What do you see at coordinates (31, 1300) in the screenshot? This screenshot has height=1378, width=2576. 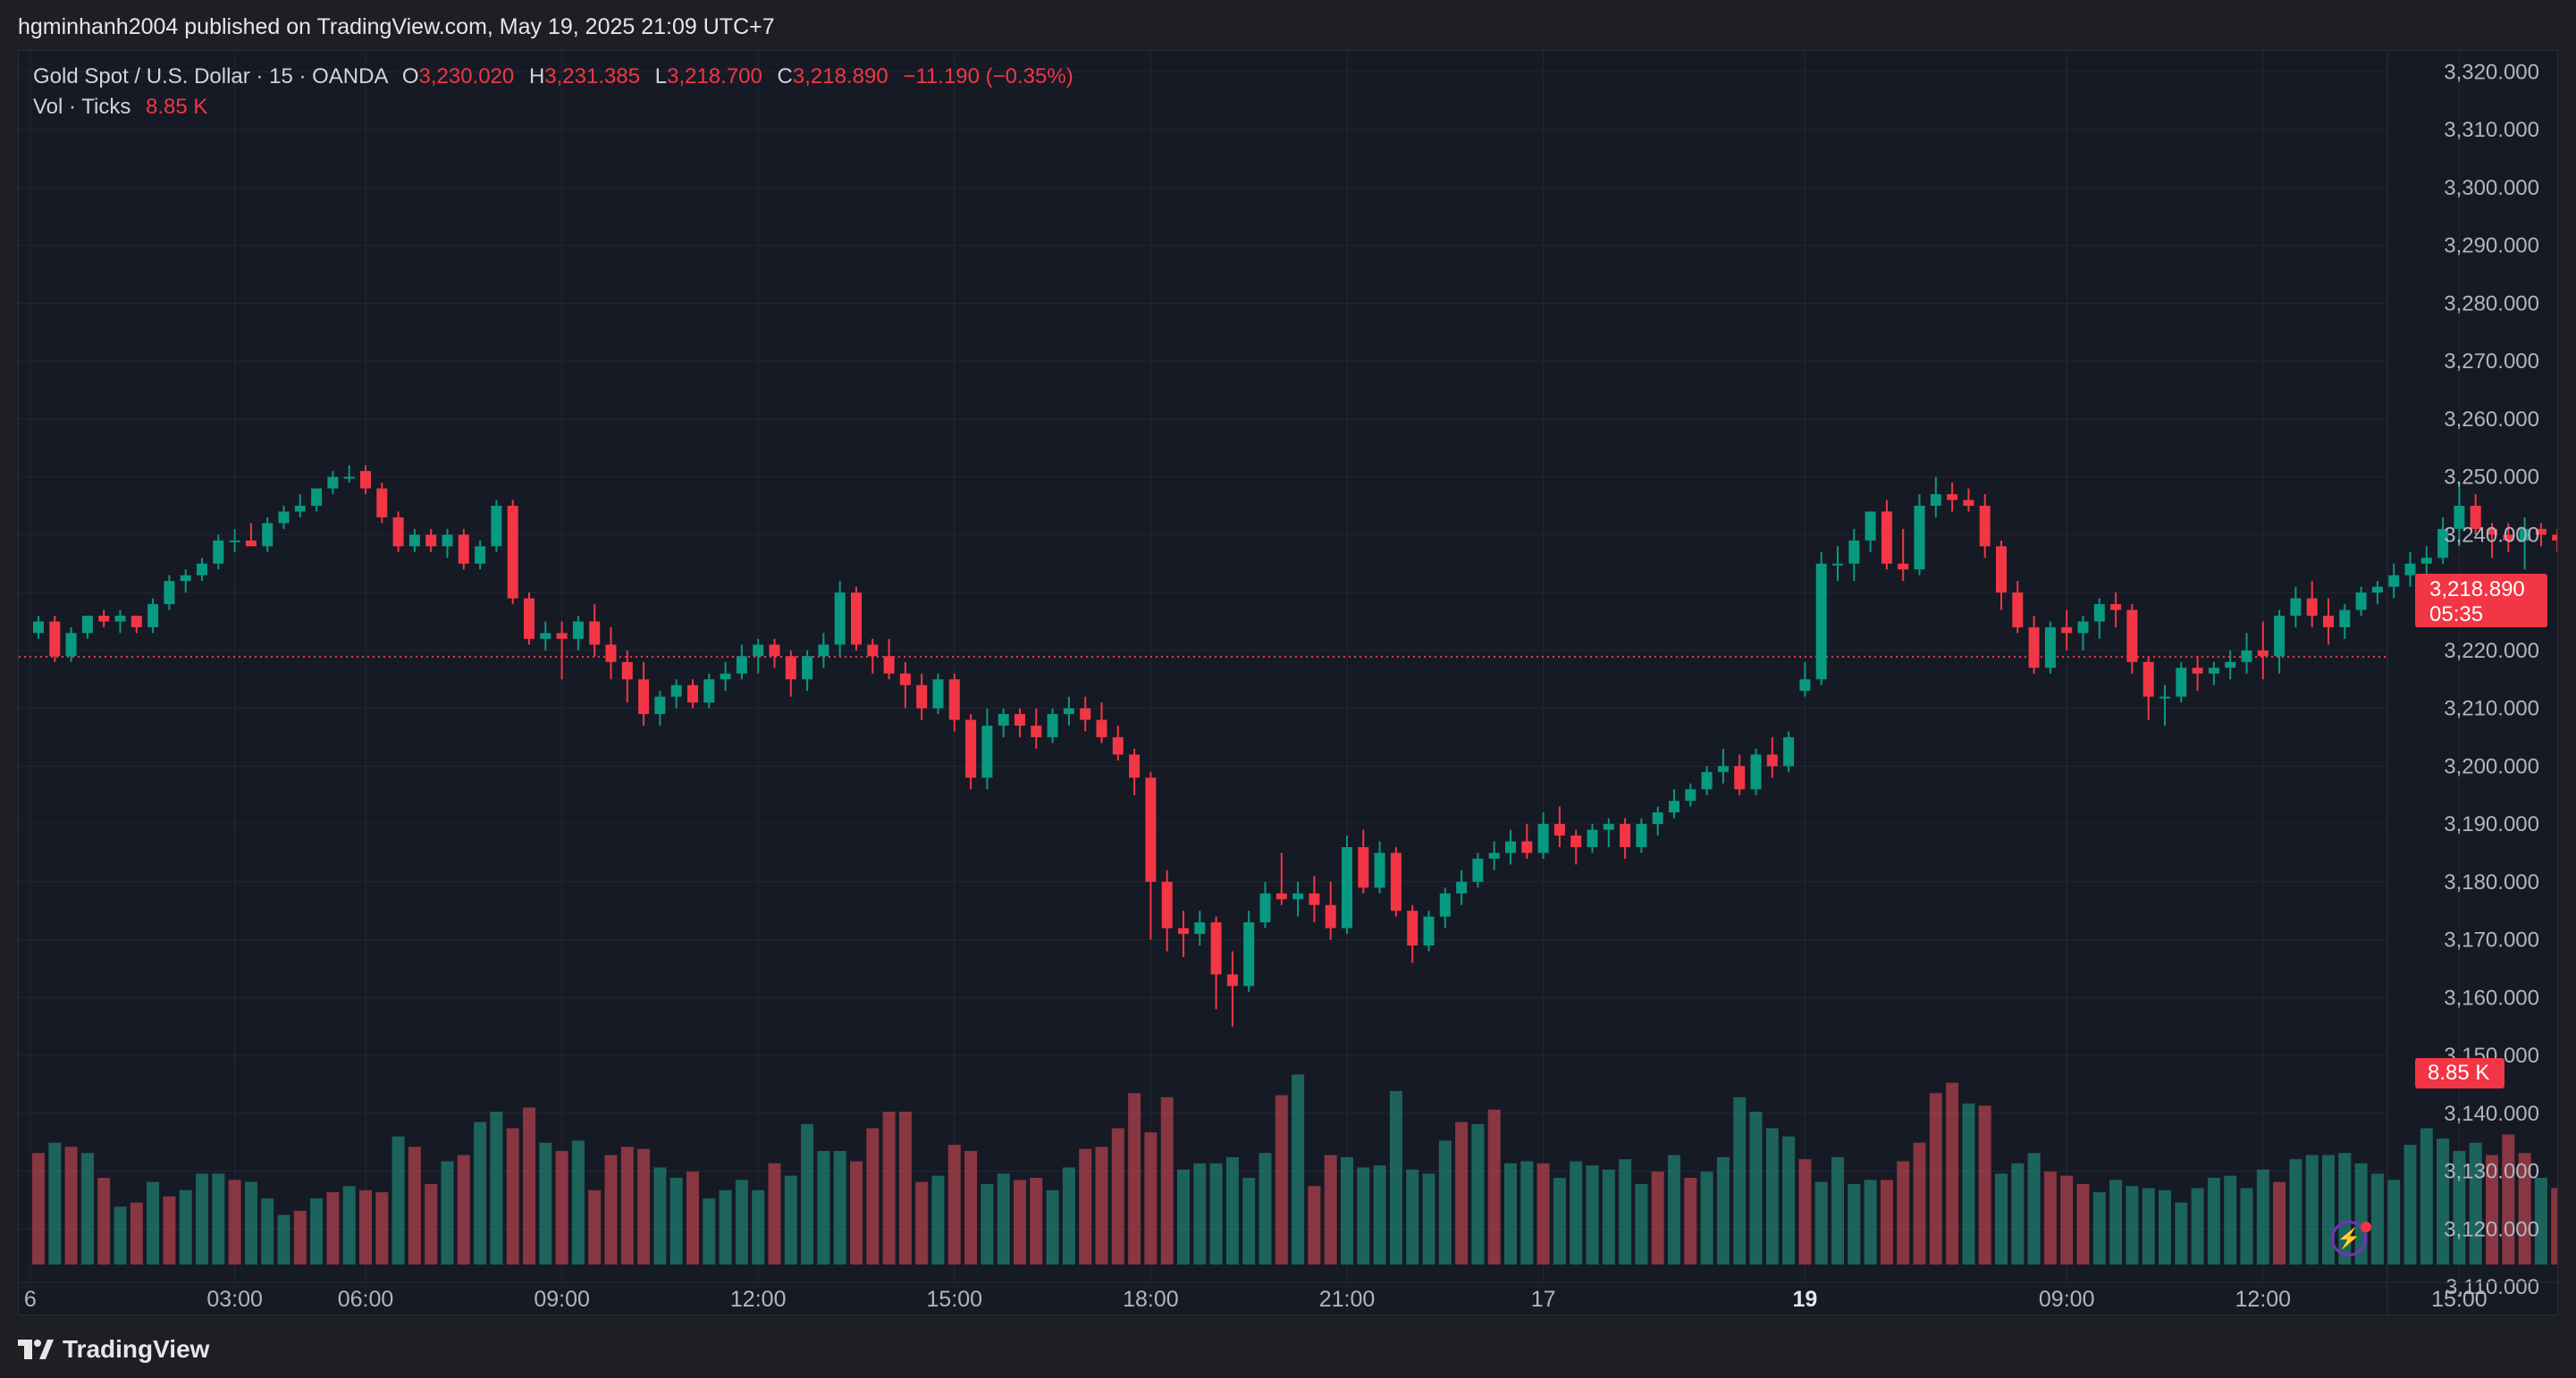 I see `time-tick-label: 6` at bounding box center [31, 1300].